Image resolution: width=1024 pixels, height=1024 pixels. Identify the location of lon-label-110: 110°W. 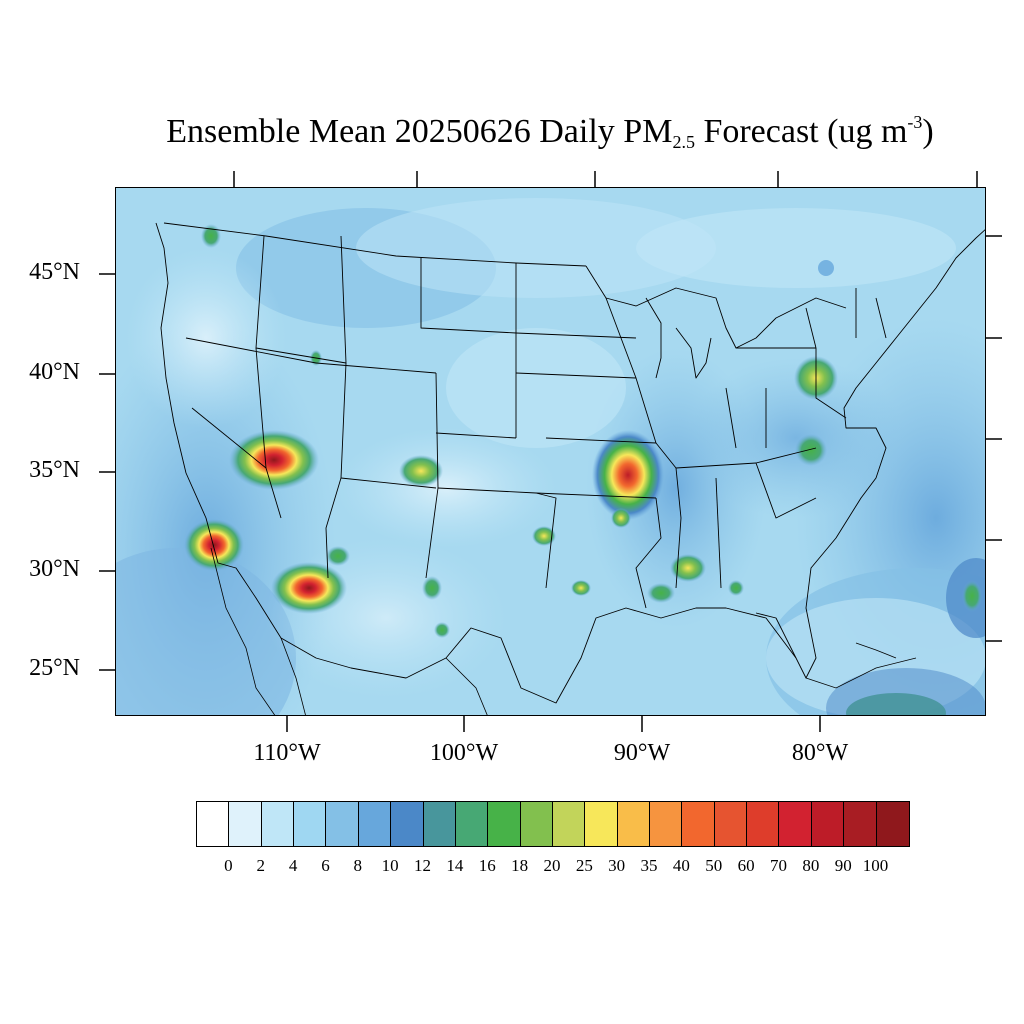
(287, 753).